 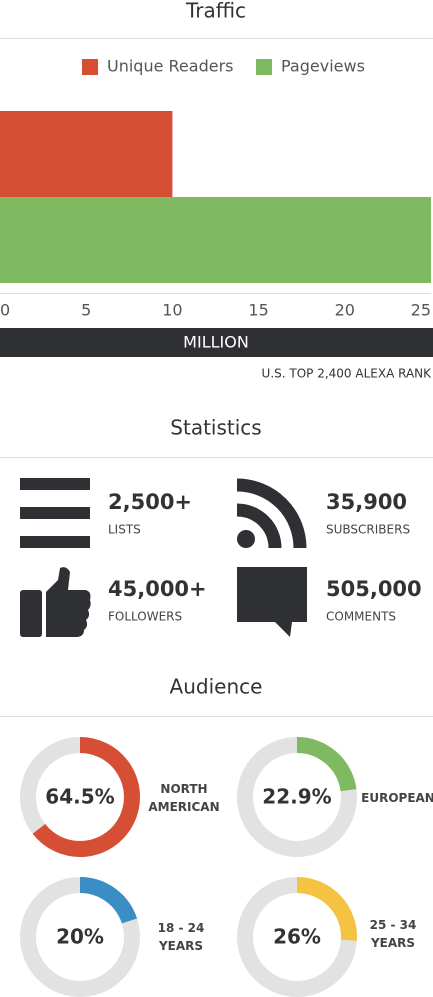 What do you see at coordinates (55, 513) in the screenshot?
I see `list-icon` at bounding box center [55, 513].